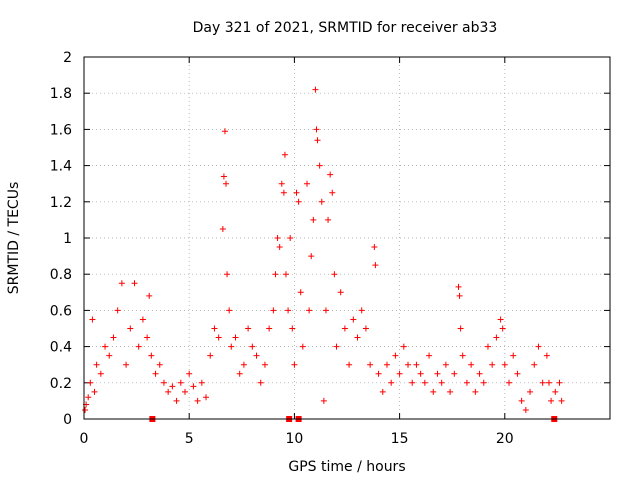 The height and width of the screenshot is (480, 640). Describe the element at coordinates (61, 167) in the screenshot. I see `y-tick-label: 1.4` at that location.